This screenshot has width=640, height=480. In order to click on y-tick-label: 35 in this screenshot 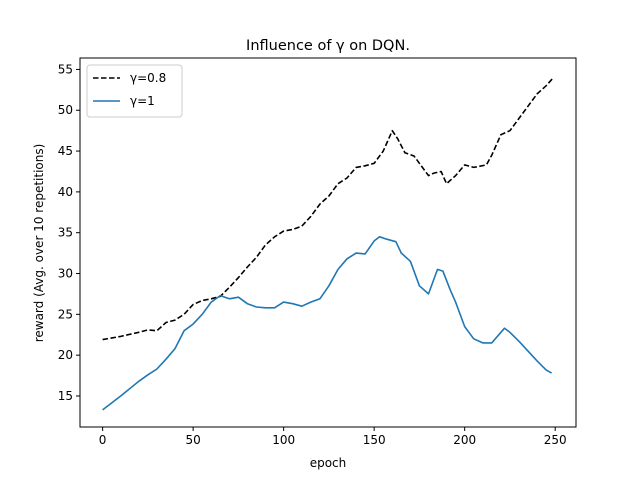, I will do `click(65, 233)`.